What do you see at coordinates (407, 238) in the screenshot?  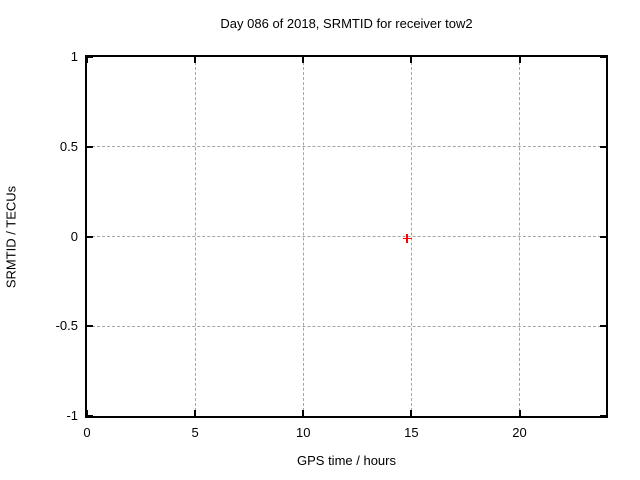 I see `plus-marker-vertical-bar` at bounding box center [407, 238].